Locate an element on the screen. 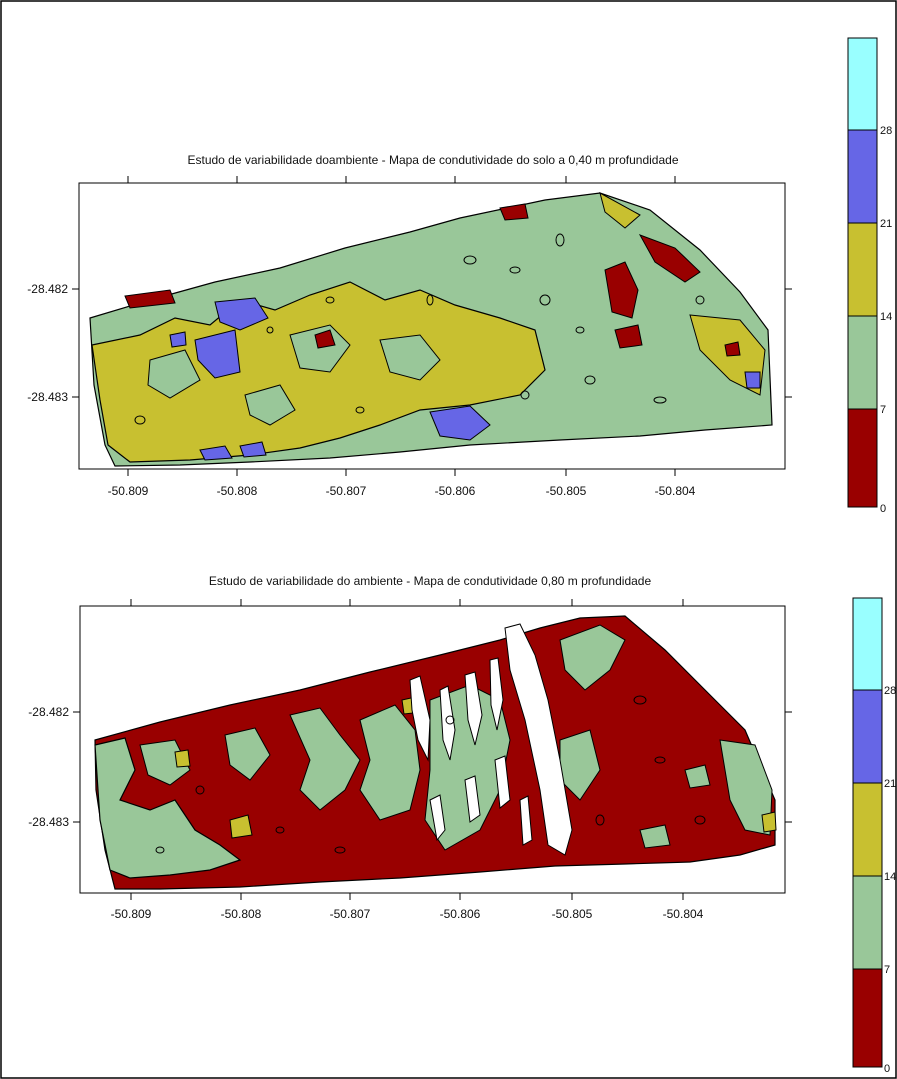  map-2-ytick: -28.482 is located at coordinates (48, 712).